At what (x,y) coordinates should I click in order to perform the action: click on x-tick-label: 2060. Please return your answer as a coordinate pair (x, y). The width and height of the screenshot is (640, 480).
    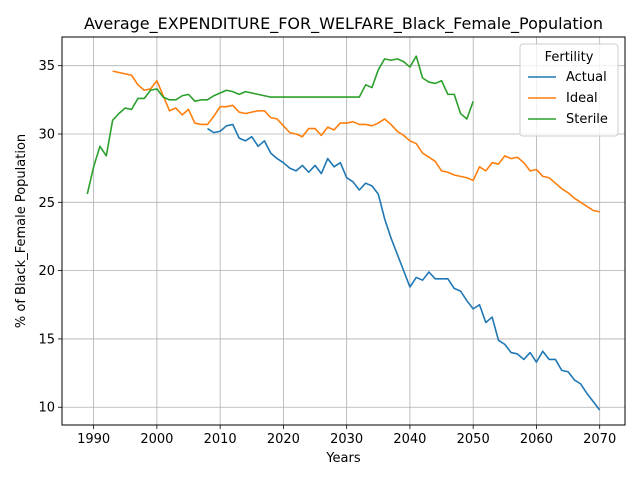
    Looking at the image, I should click on (536, 439).